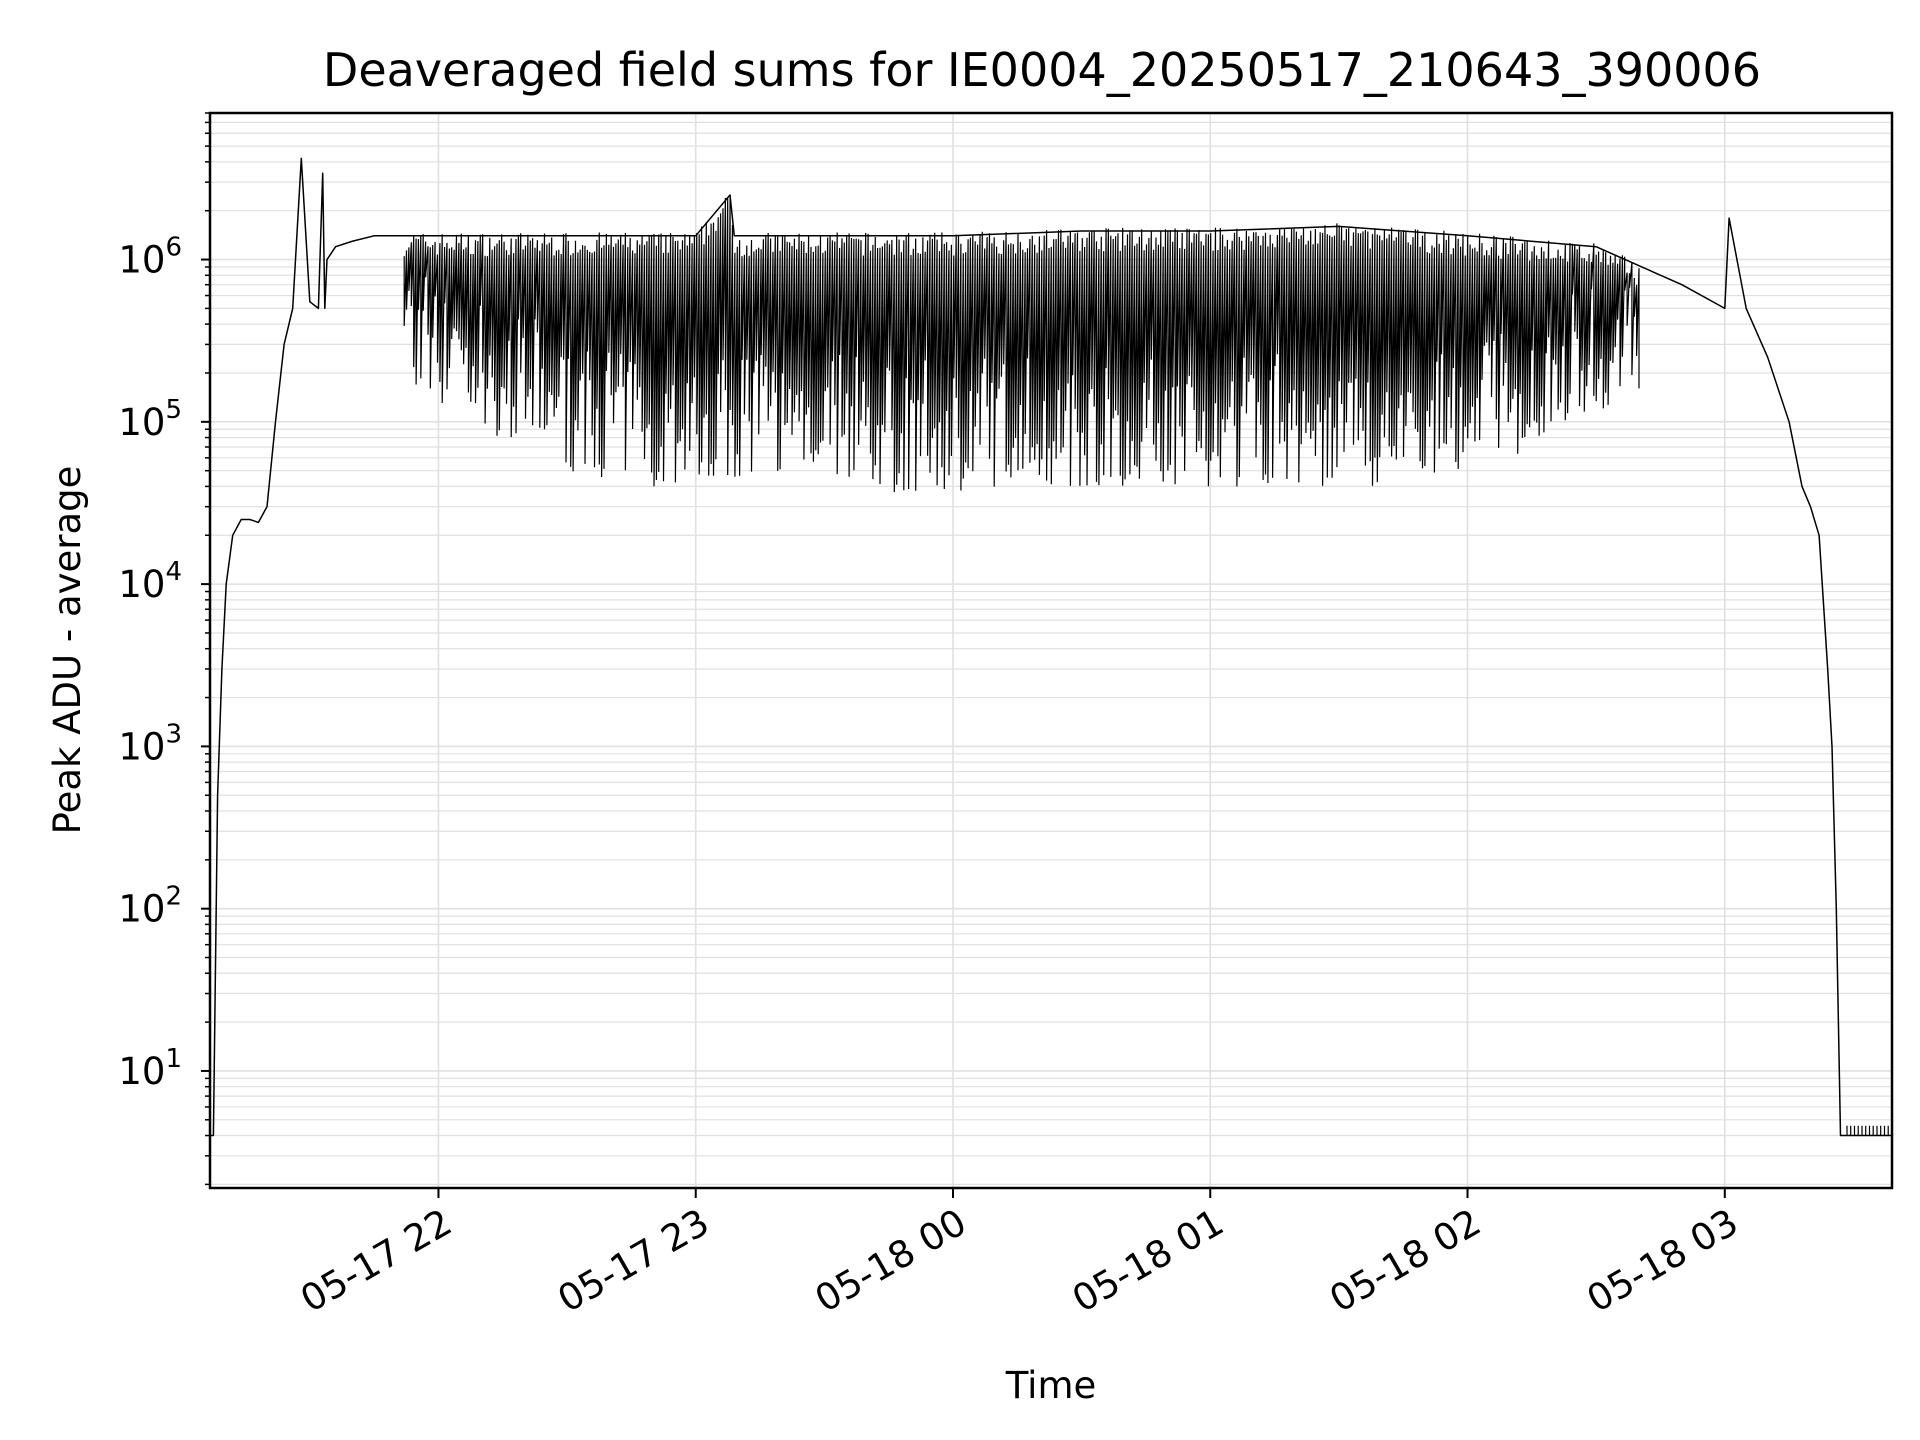 The height and width of the screenshot is (1440, 1920). What do you see at coordinates (1867, 1130) in the screenshot?
I see `series-tail-ticks` at bounding box center [1867, 1130].